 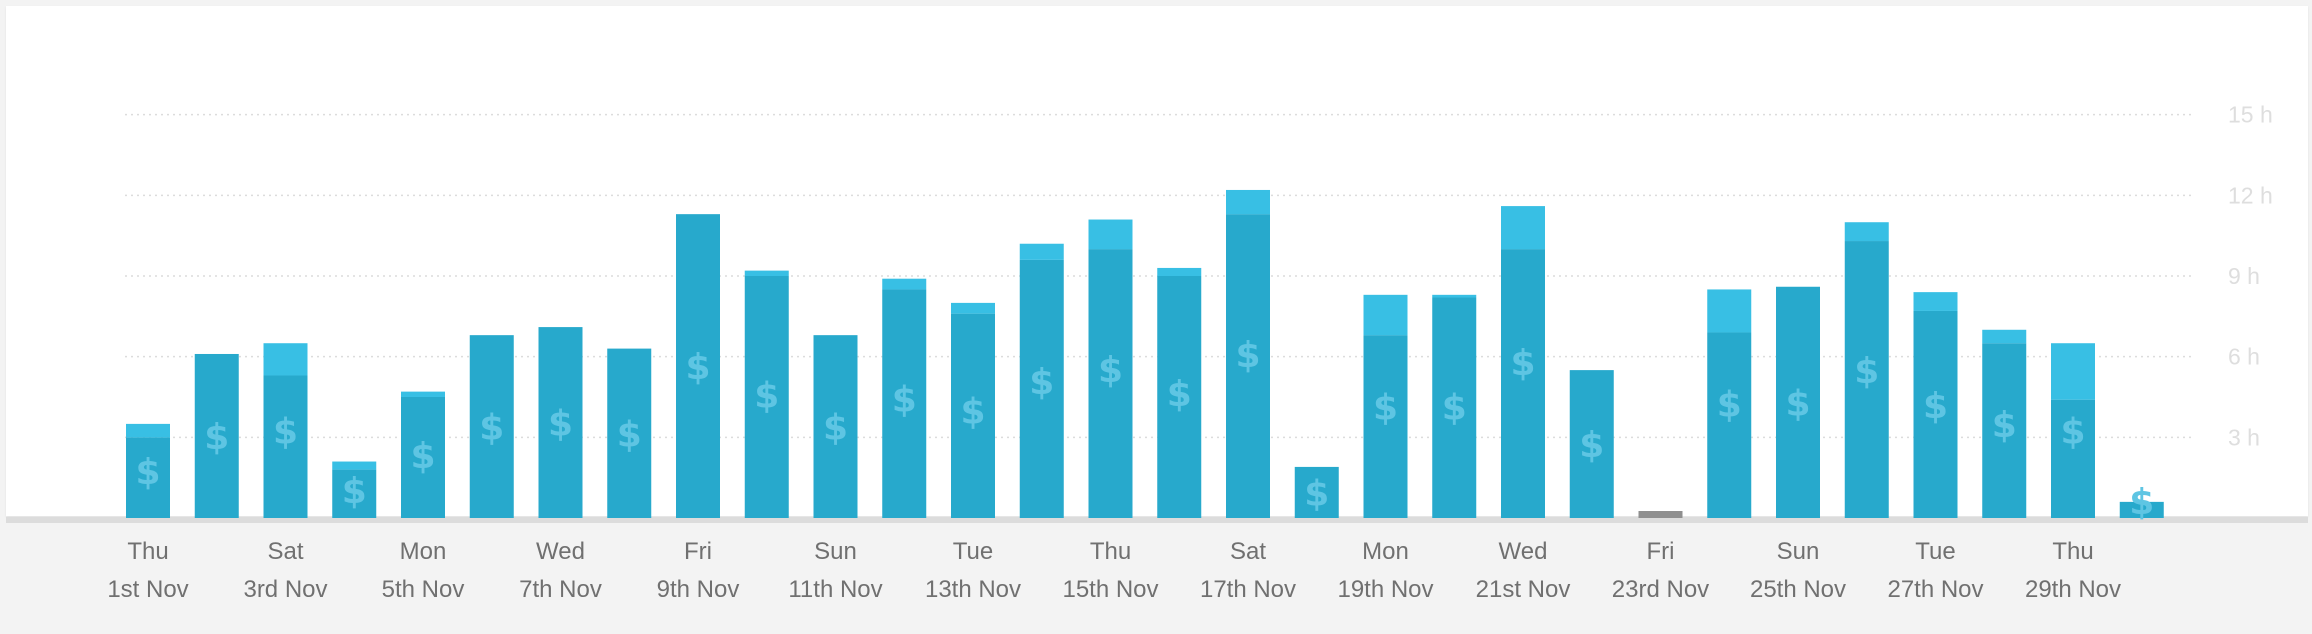 I want to click on x-tick-label-date: 25th Nov, so click(x=1798, y=589).